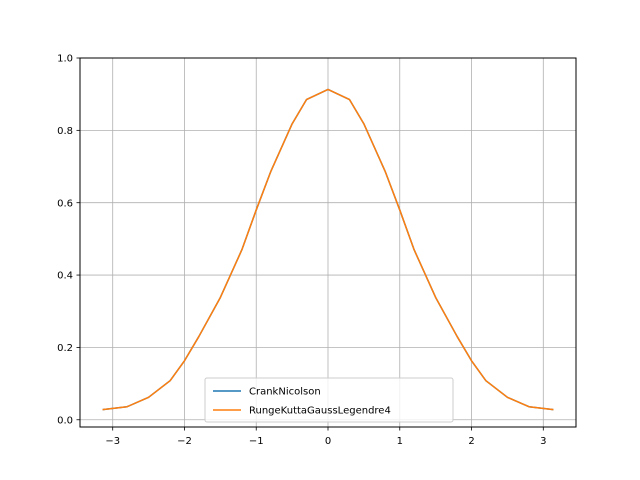 This screenshot has height=480, width=640. Describe the element at coordinates (68, 240) in the screenshot. I see `y-axis: 0.0 0.2 0.4 0.6 0.8 1.0` at that location.